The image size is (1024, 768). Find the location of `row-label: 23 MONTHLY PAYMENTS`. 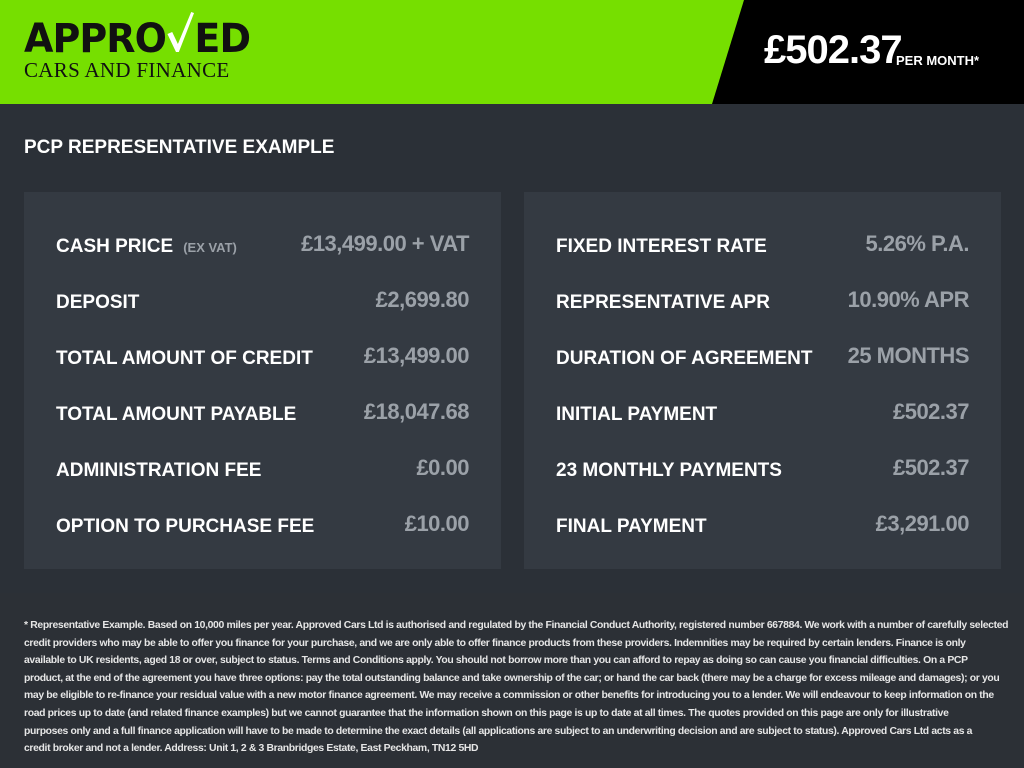

row-label: 23 MONTHLY PAYMENTS is located at coordinates (669, 470).